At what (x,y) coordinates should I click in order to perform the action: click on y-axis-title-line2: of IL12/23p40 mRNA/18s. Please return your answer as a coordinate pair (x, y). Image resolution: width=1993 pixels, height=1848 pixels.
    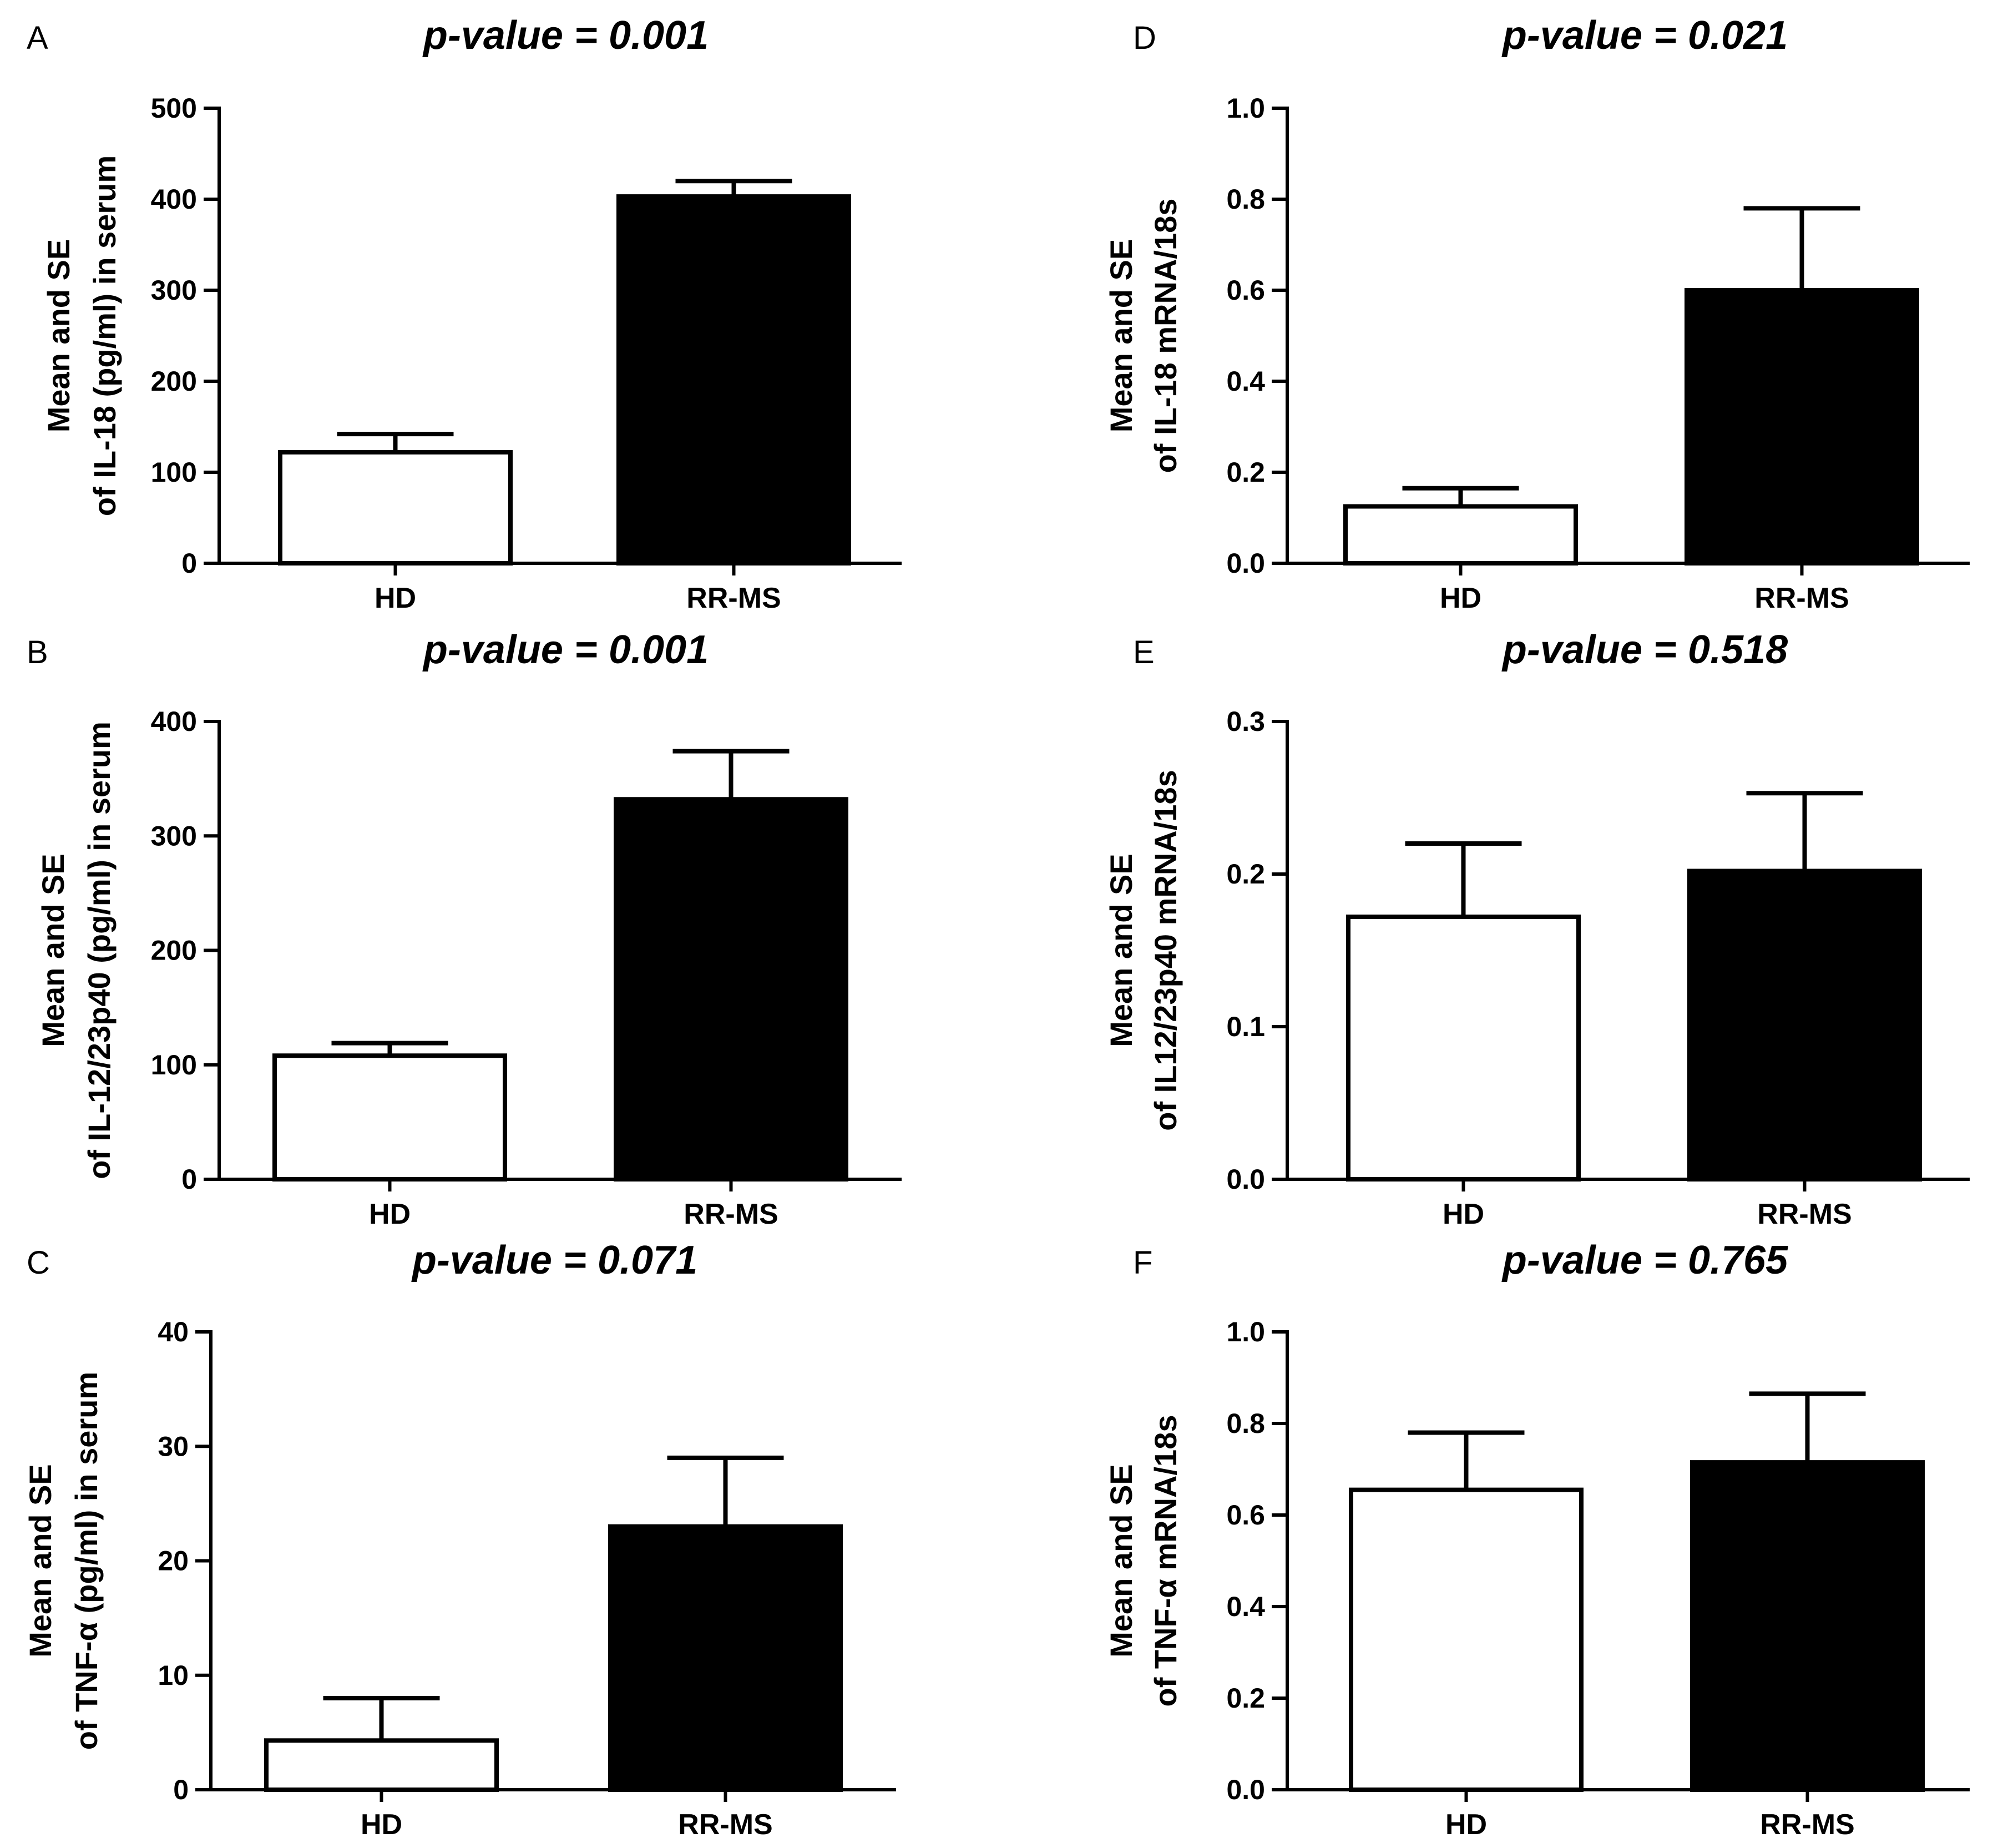
    Looking at the image, I should click on (1165, 950).